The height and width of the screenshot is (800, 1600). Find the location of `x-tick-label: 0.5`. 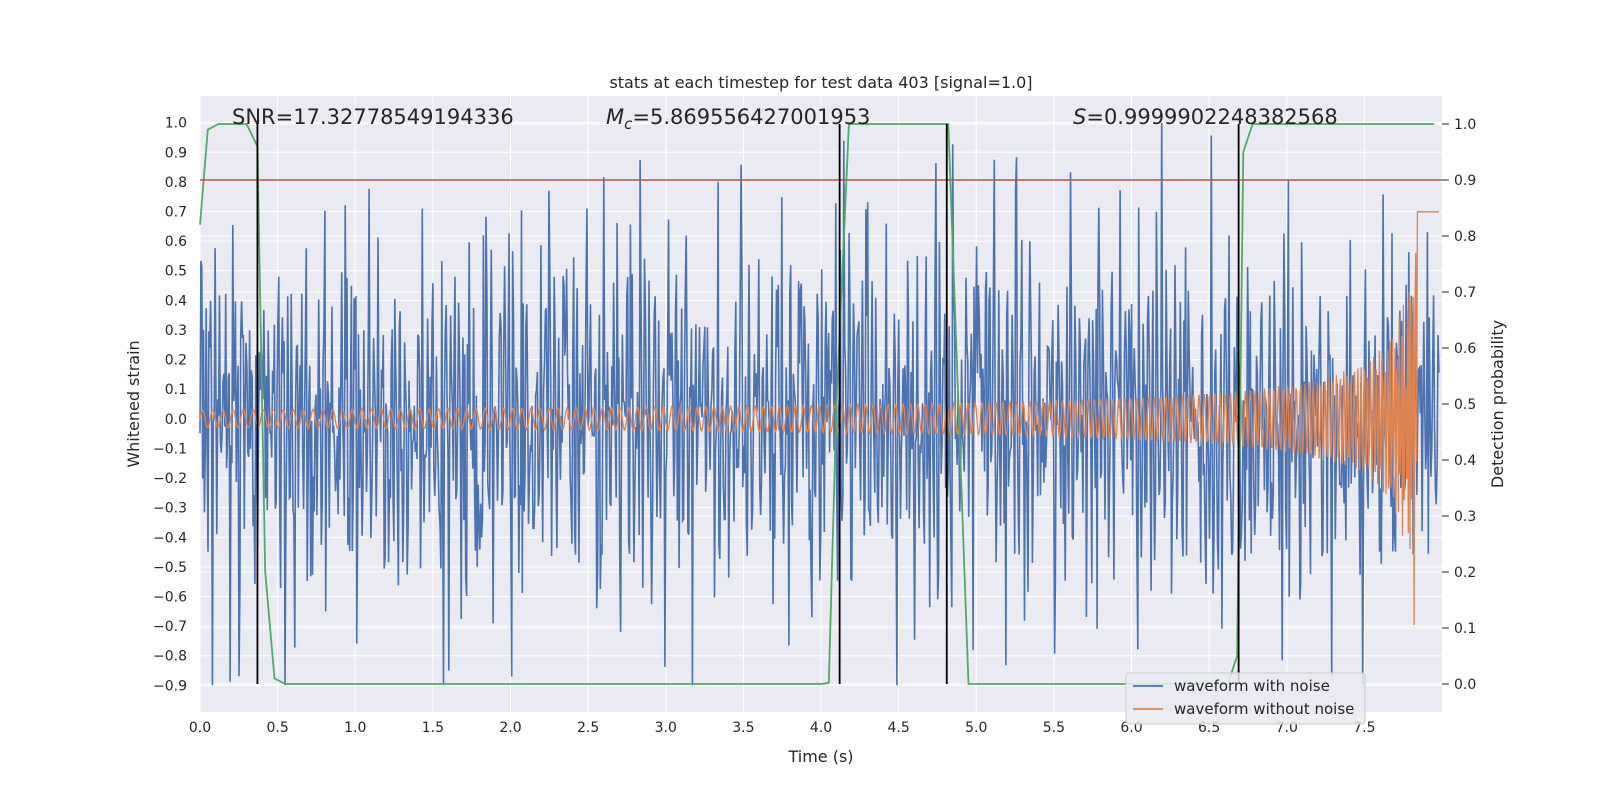

x-tick-label: 0.5 is located at coordinates (277, 728).